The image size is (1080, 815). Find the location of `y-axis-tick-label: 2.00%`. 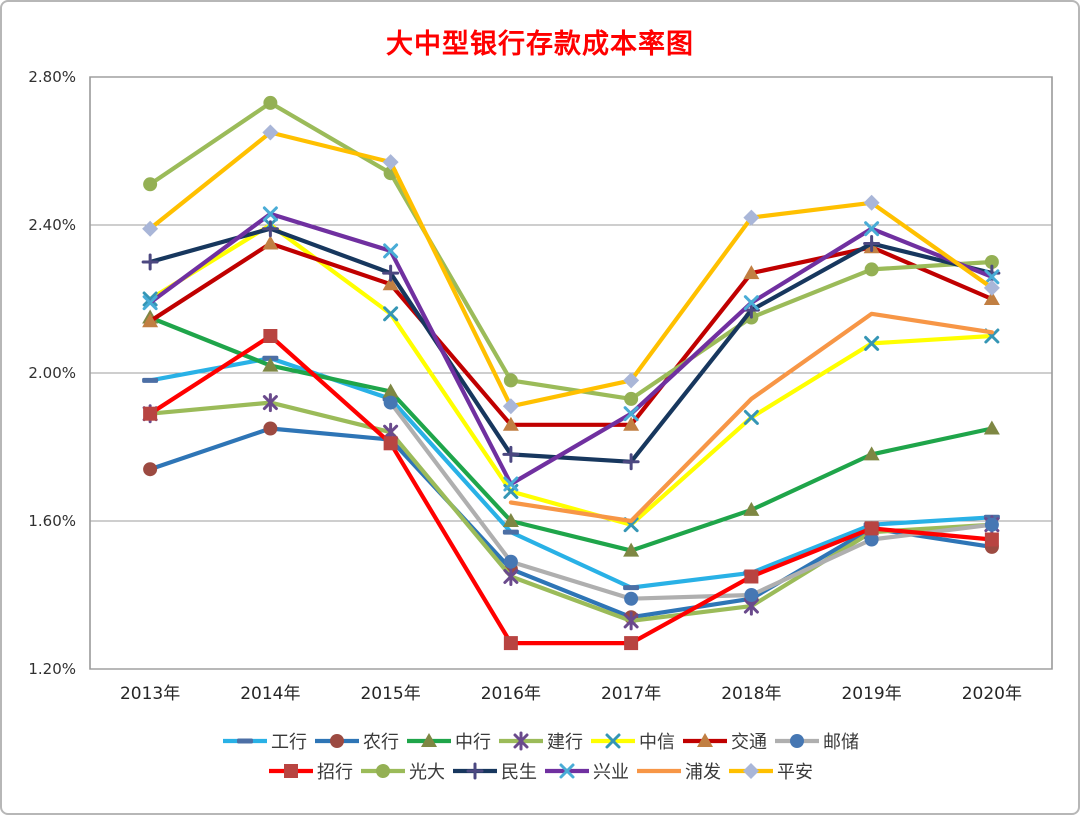

y-axis-tick-label: 2.00% is located at coordinates (52, 373).